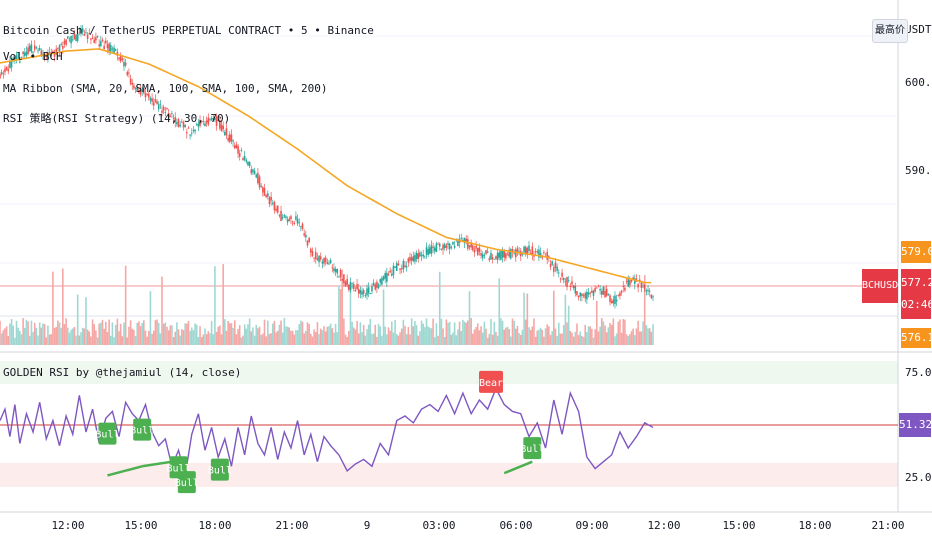  I want to click on symbol-tag: BCHUSDT.P, so click(889, 286).